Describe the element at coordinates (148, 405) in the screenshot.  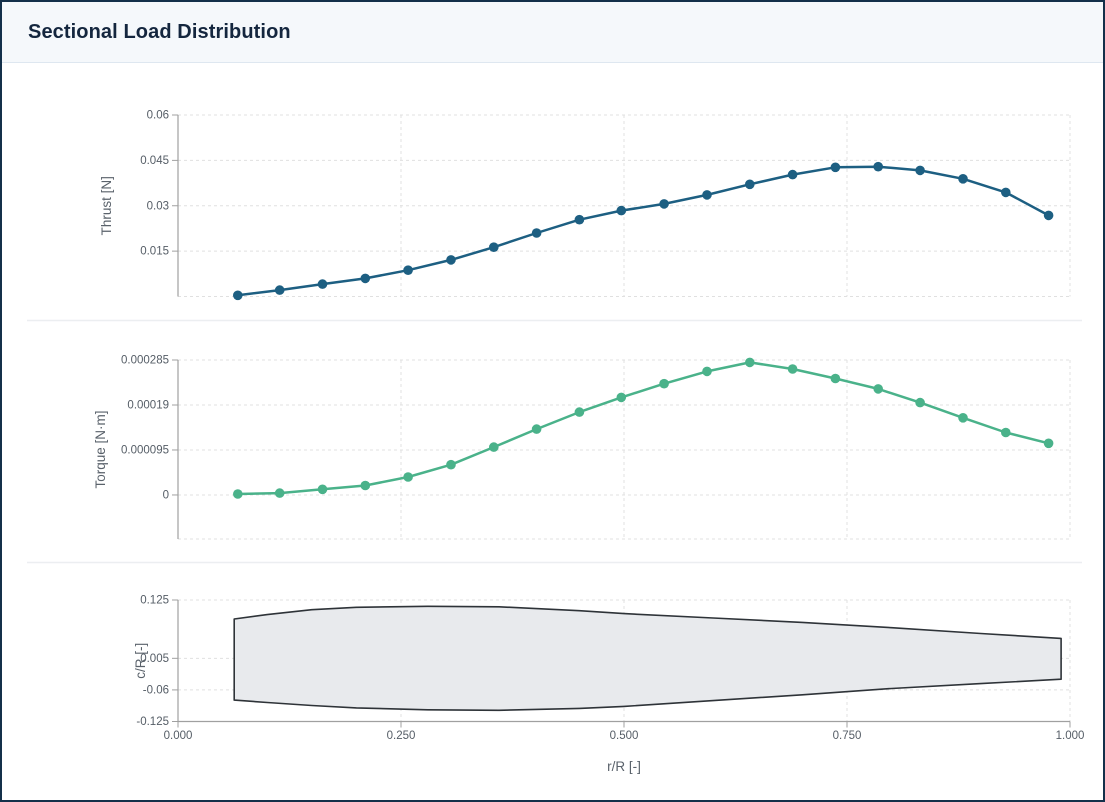
I see `y-tick-label: 0.00019` at that location.